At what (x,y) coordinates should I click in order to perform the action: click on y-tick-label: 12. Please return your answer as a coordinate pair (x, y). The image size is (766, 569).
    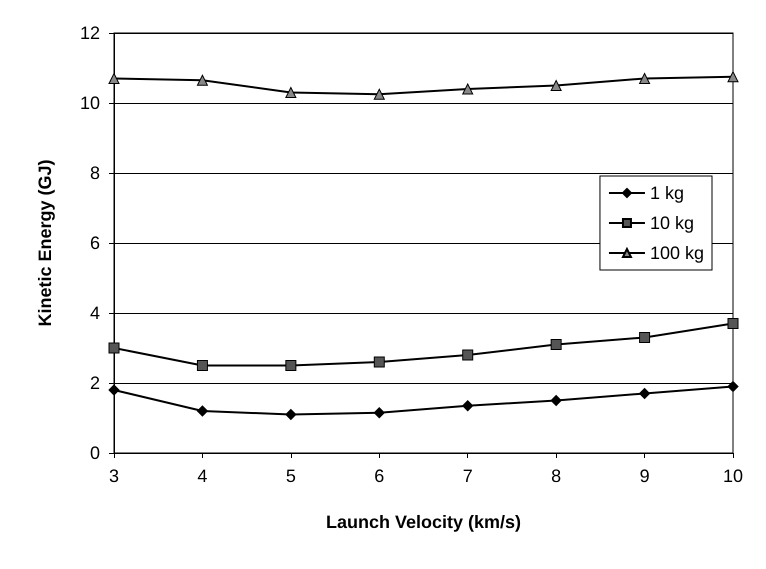
    Looking at the image, I should click on (90, 33).